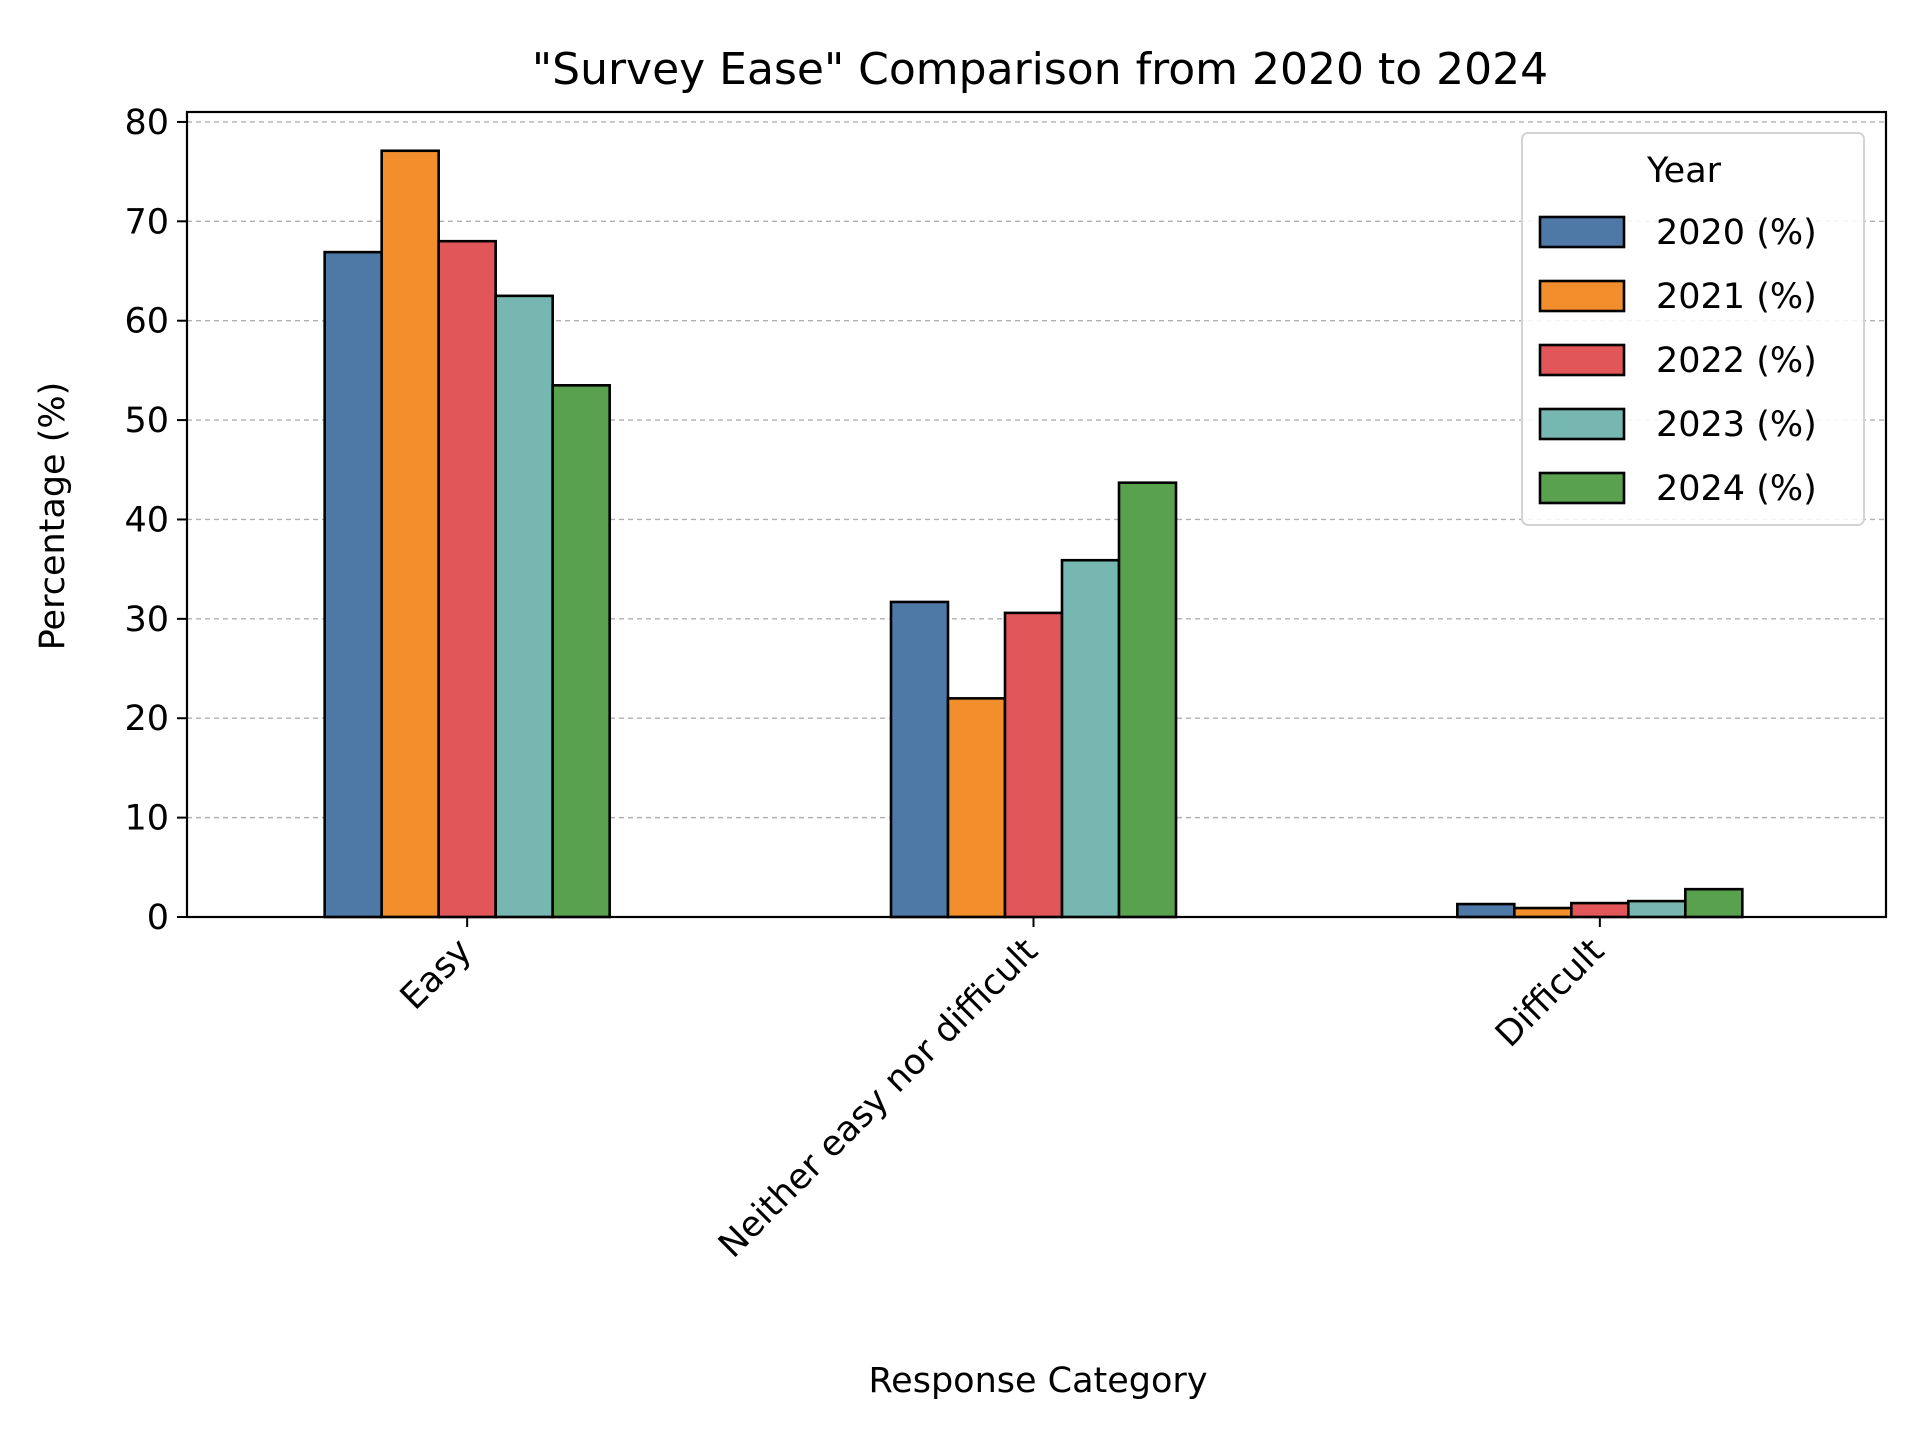  What do you see at coordinates (146, 620) in the screenshot?
I see `y-tick-label: 30` at bounding box center [146, 620].